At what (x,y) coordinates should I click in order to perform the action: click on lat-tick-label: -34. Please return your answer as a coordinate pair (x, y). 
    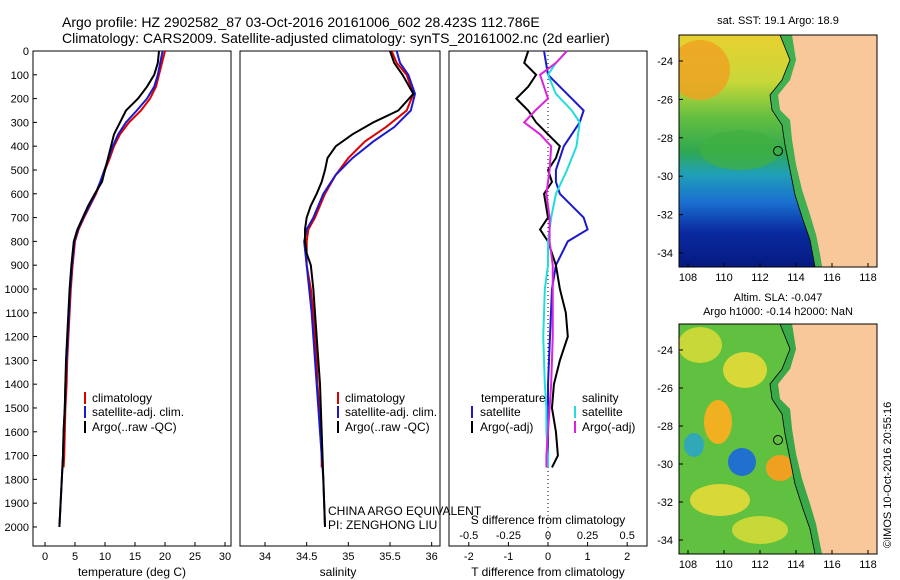
    Looking at the image, I should click on (665, 541).